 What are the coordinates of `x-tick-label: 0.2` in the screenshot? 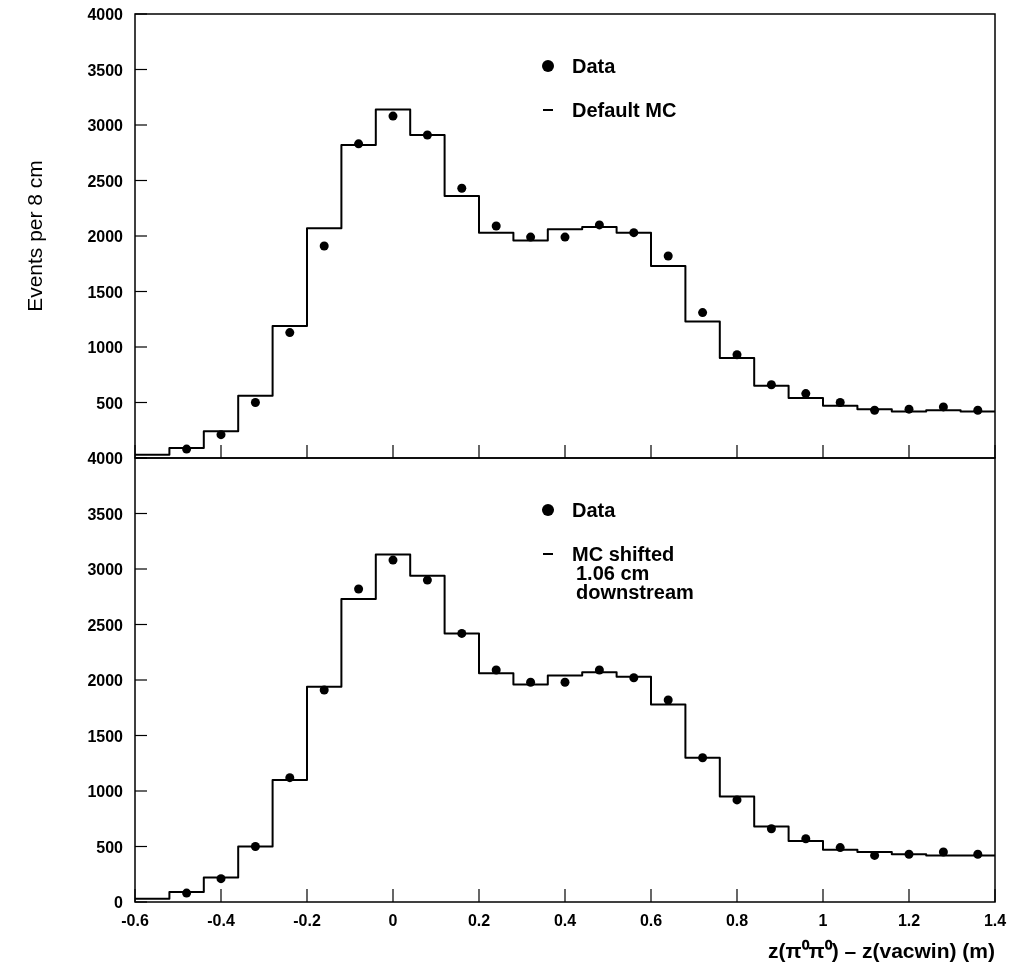 It's located at (479, 920).